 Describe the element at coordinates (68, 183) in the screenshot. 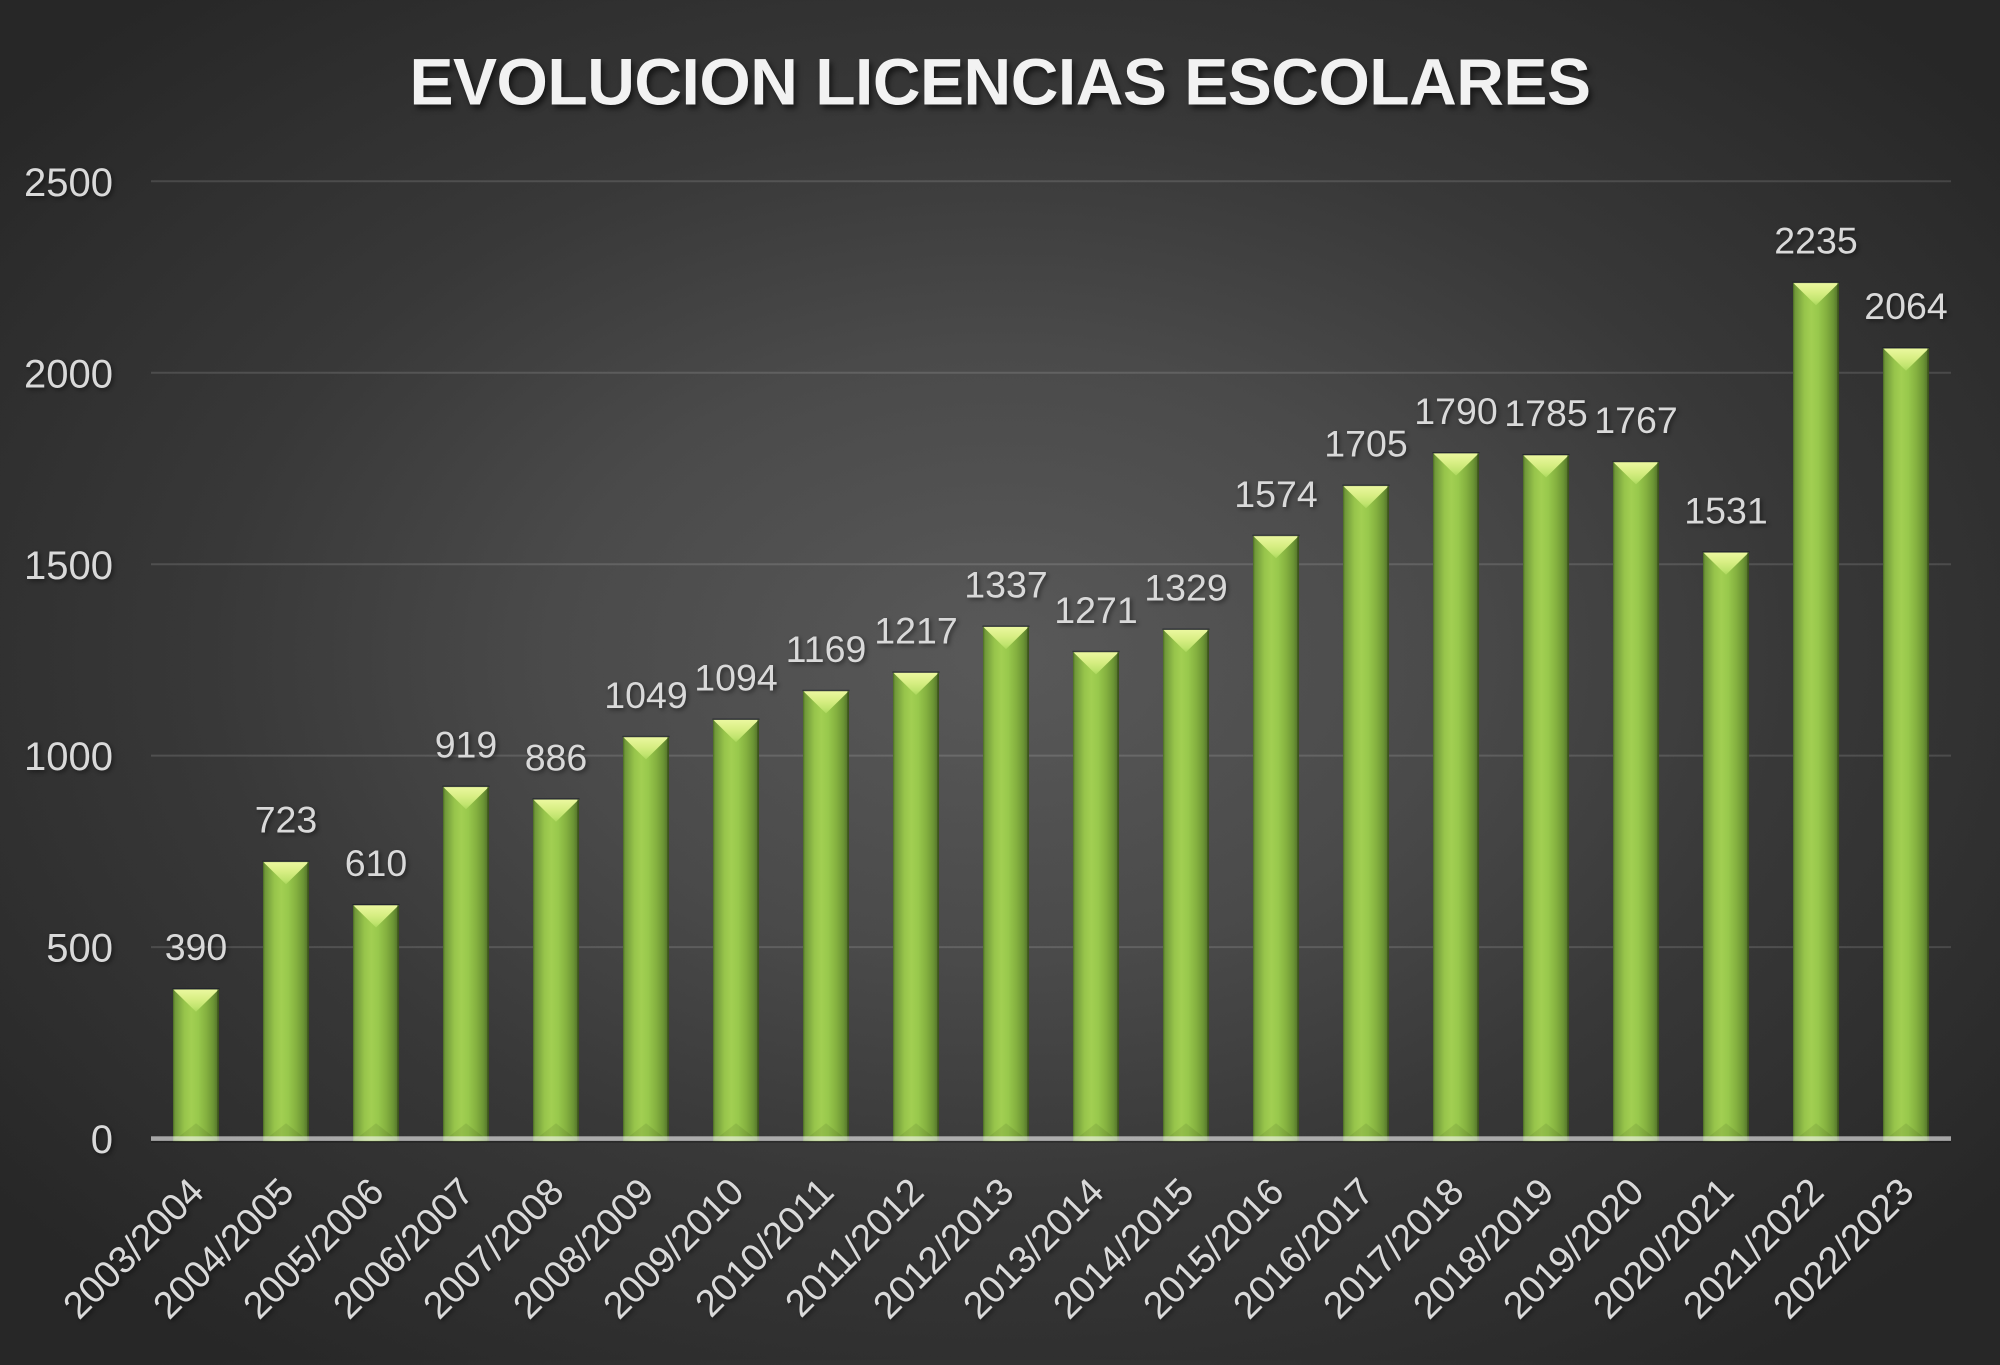

I see `svg-text: 2500` at that location.